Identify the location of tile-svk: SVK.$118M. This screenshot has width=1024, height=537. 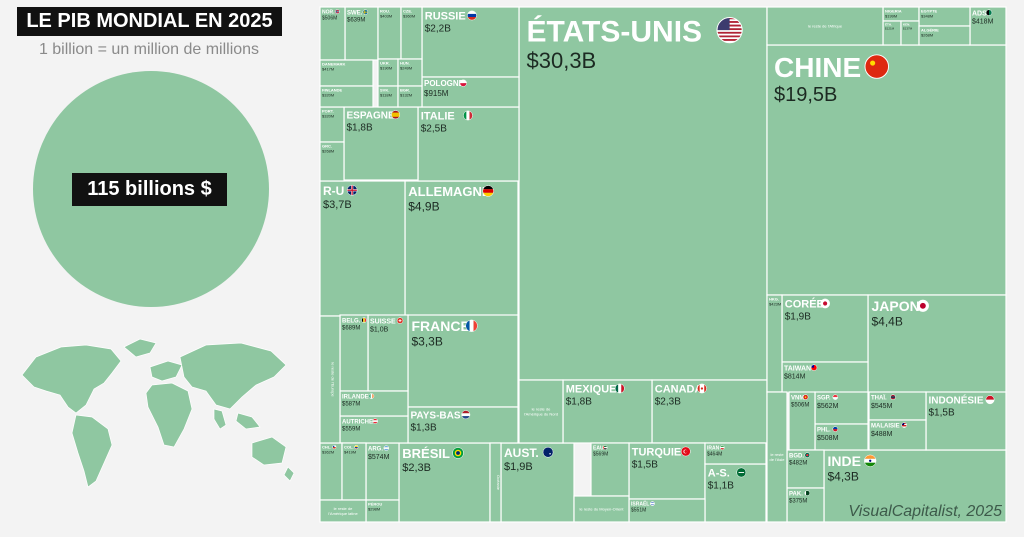
(388, 96).